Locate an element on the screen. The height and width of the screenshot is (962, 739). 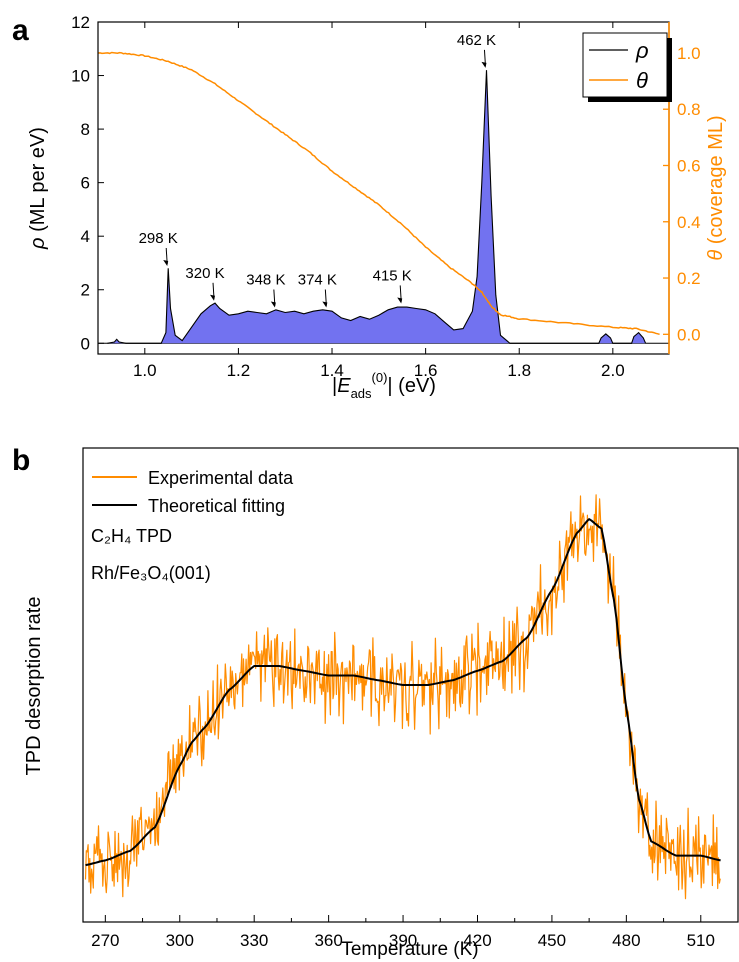
x-tick-label: 1.0 is located at coordinates (145, 370).